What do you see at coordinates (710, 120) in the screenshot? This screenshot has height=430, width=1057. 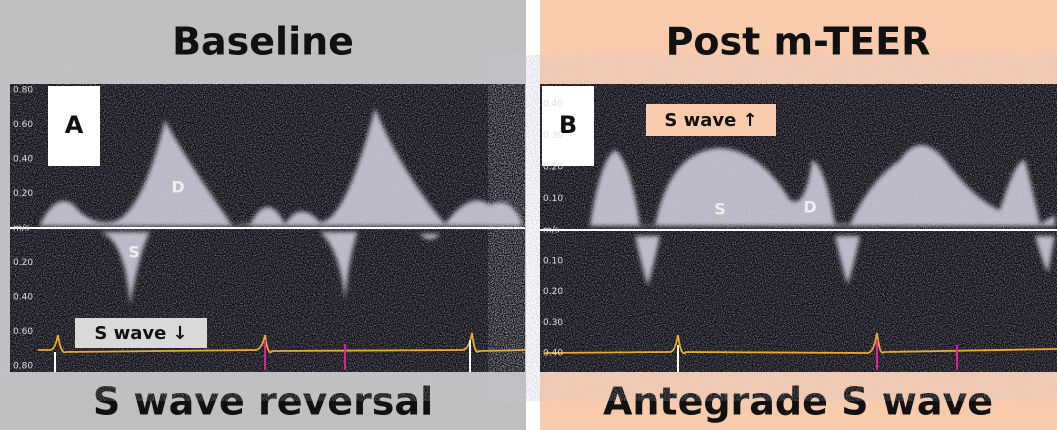 I see `callout: S wave ↑` at bounding box center [710, 120].